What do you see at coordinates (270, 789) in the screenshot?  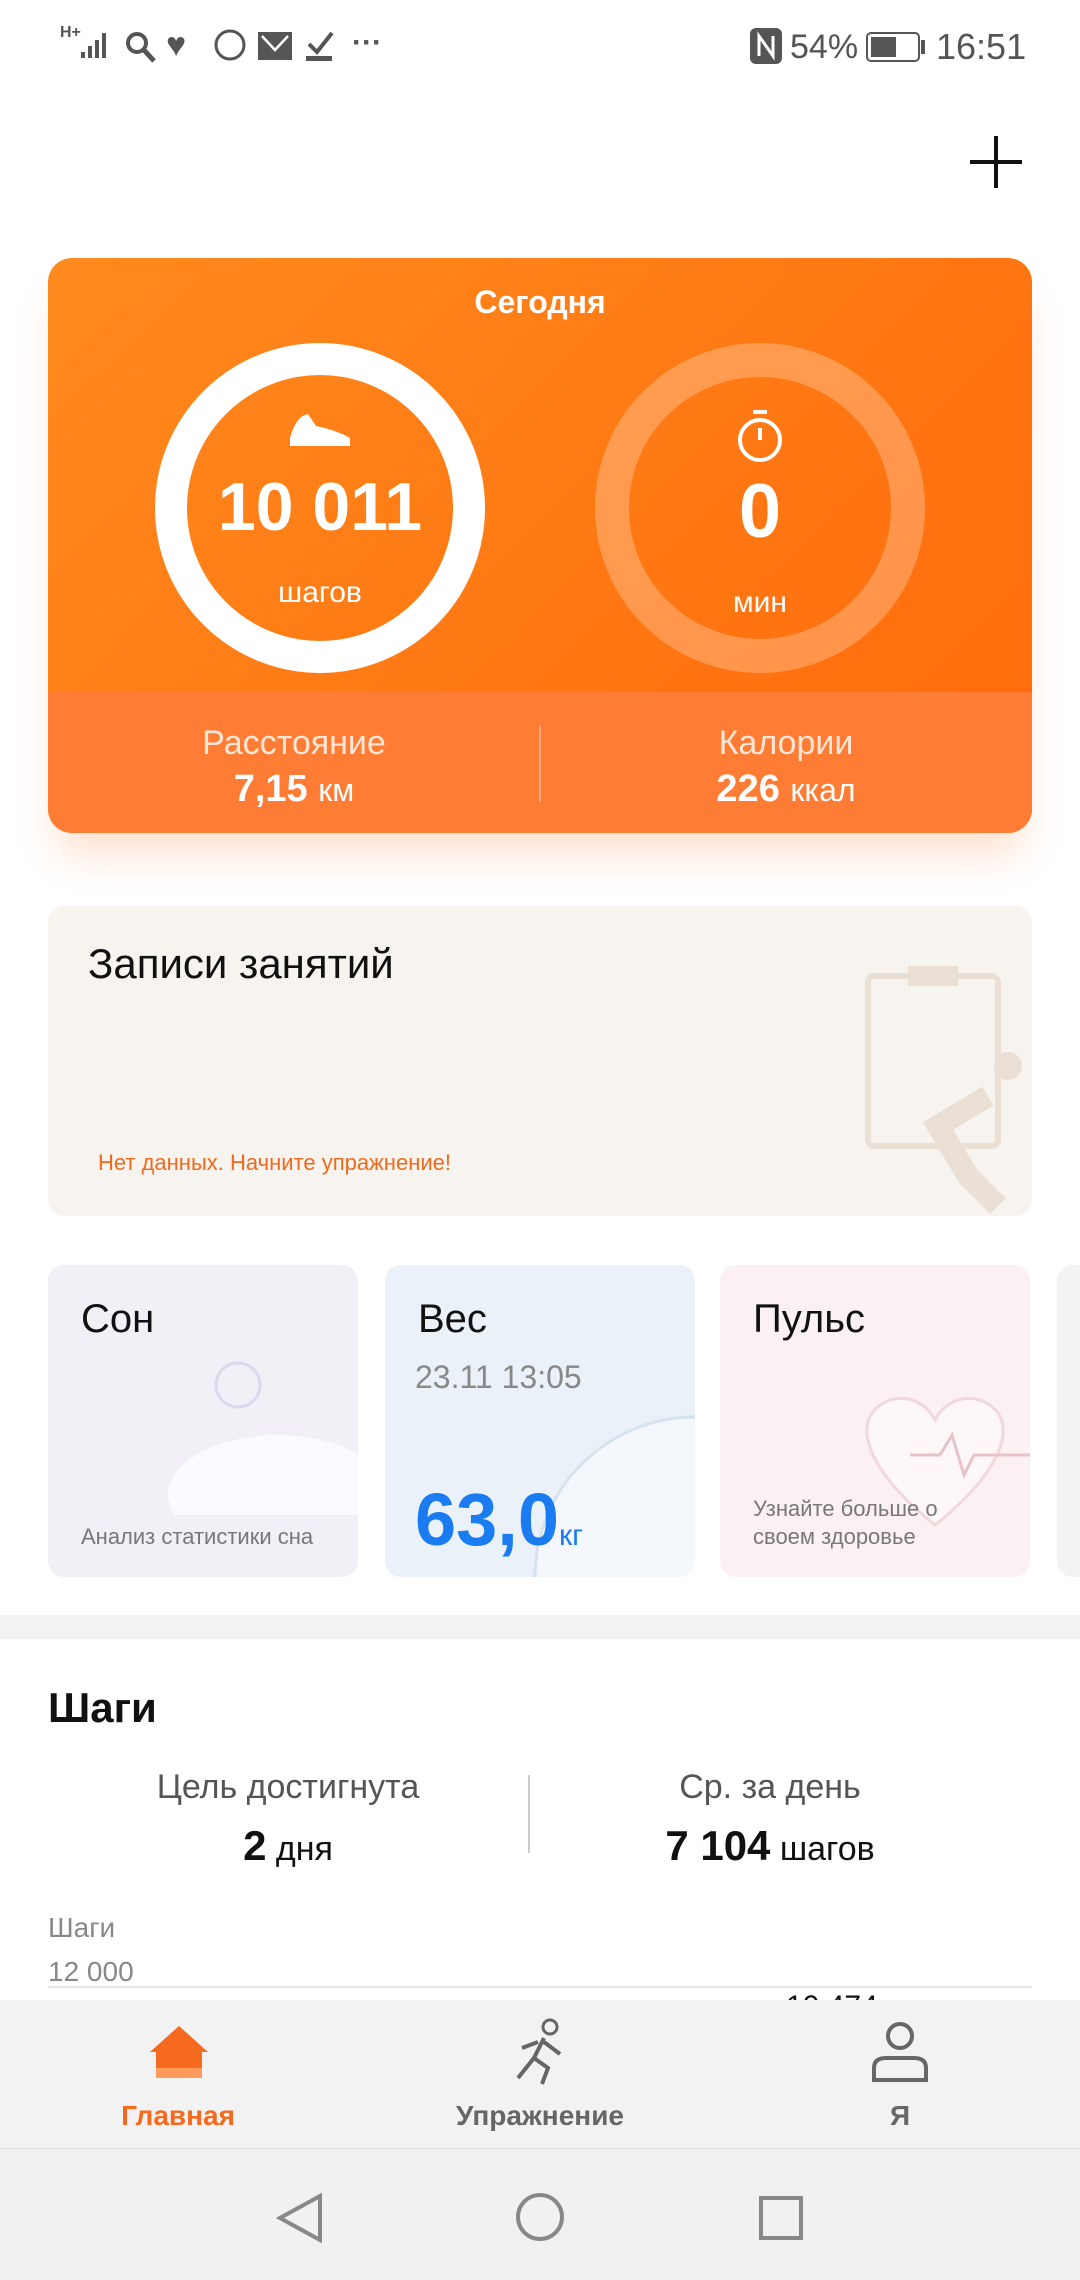 I see `distance-value: 7,15` at bounding box center [270, 789].